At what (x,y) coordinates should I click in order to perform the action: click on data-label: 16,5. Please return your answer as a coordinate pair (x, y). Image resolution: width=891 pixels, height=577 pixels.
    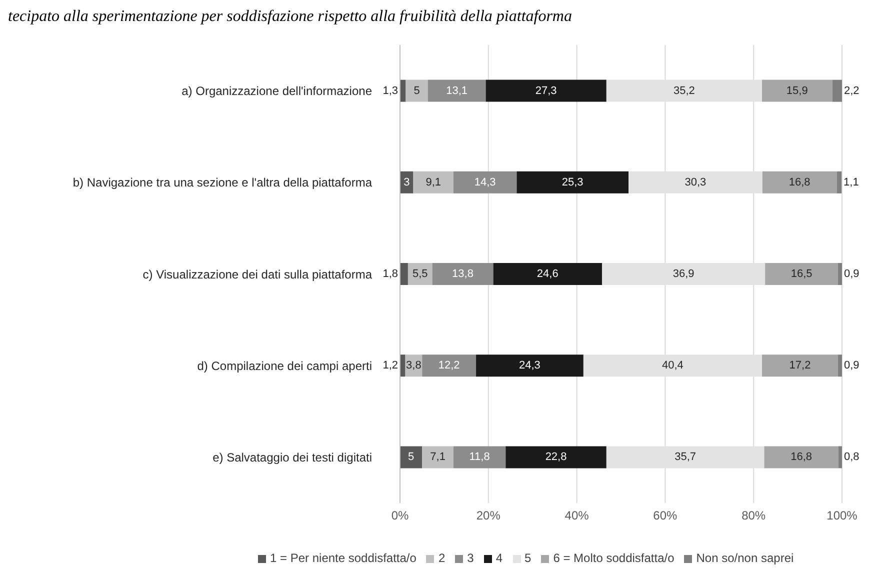
    Looking at the image, I should click on (801, 274).